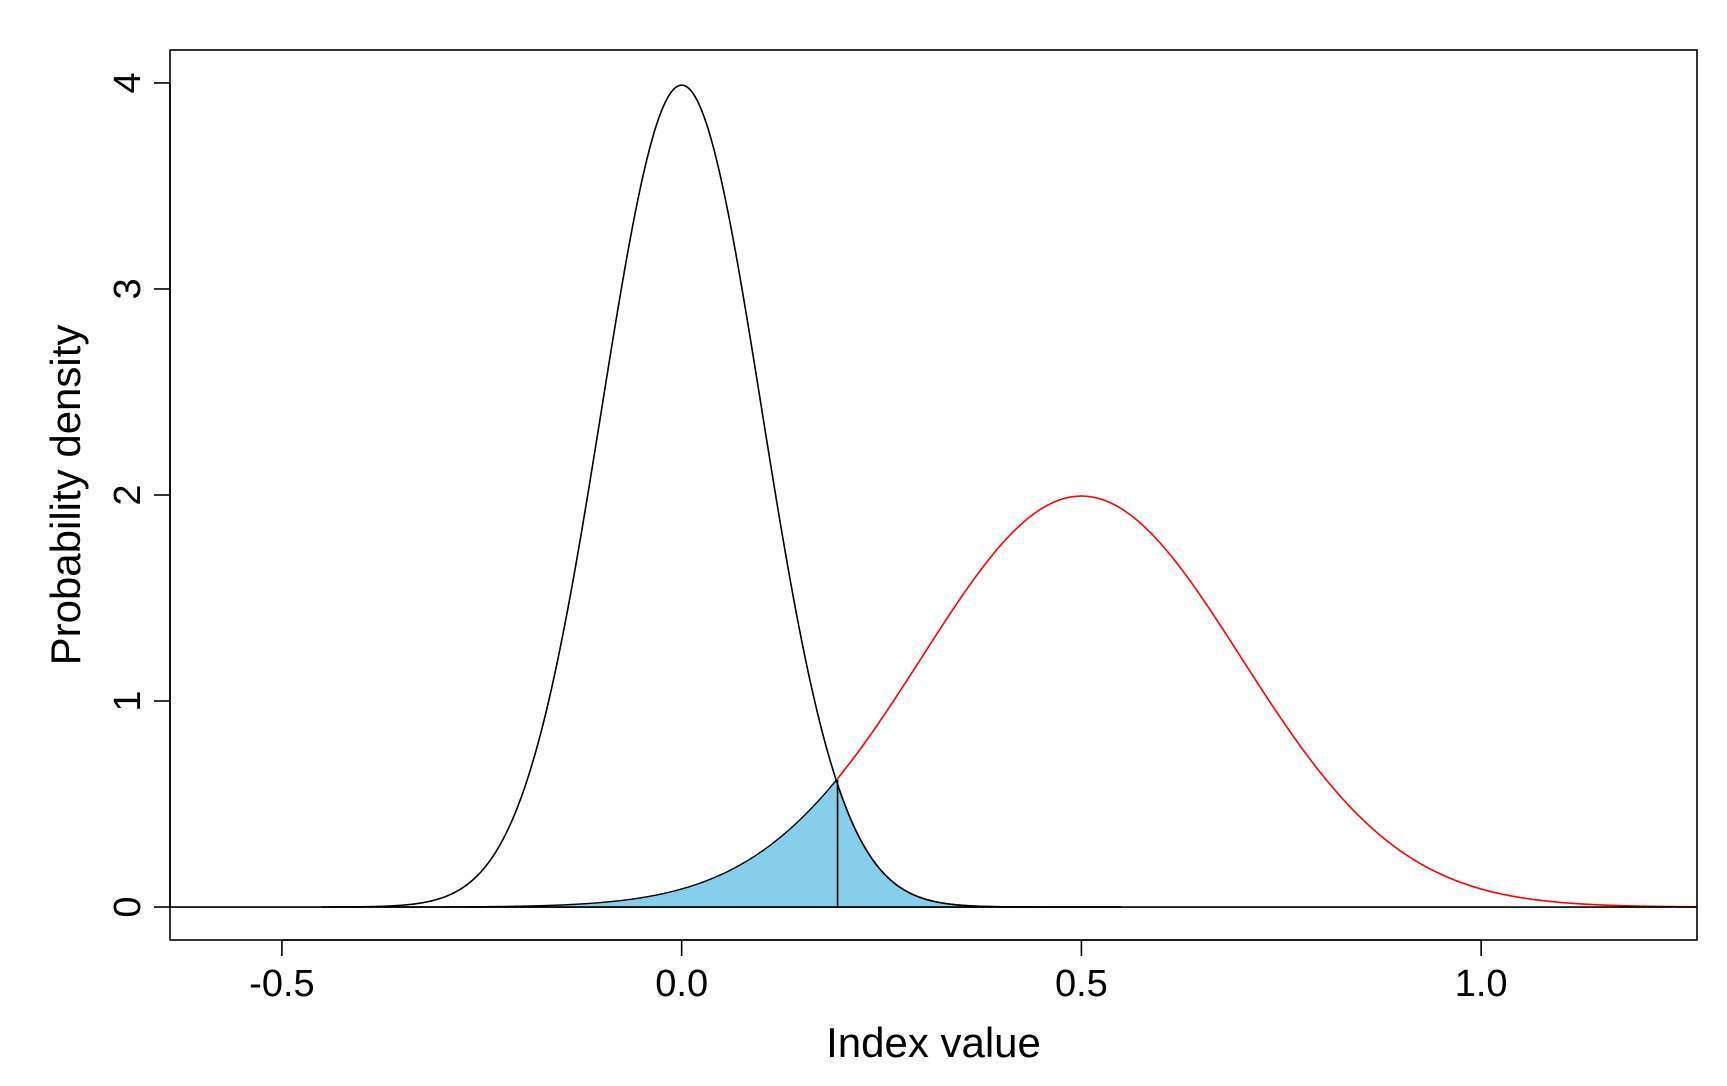 Image resolution: width=1727 pixels, height=1086 pixels. What do you see at coordinates (1081, 984) in the screenshot?
I see `x-tick-label: 0.5` at bounding box center [1081, 984].